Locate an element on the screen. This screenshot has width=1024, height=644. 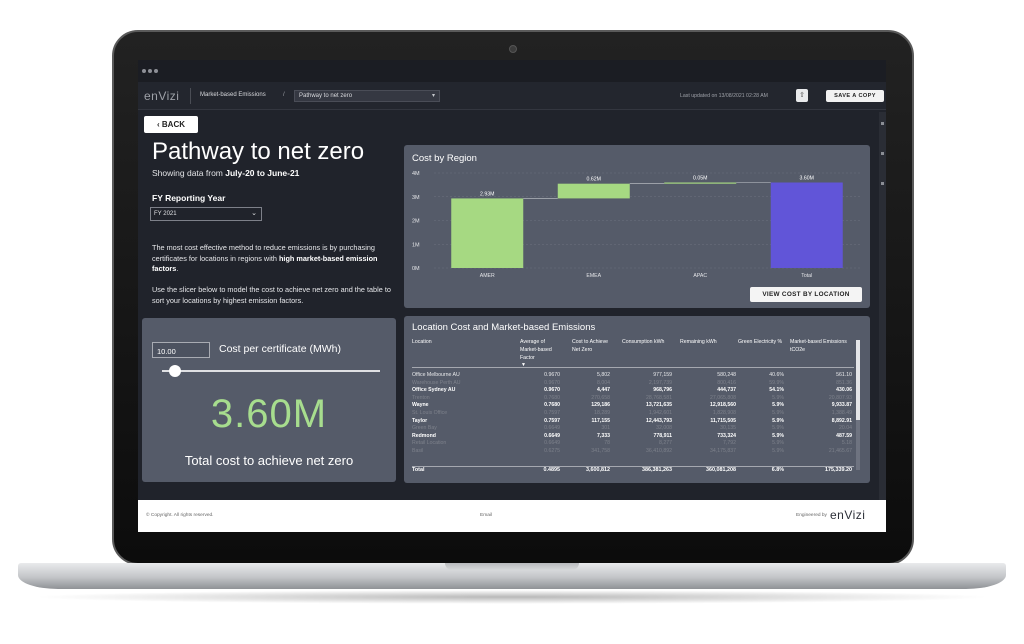
table-cell: 20,807.93 is located at coordinates (840, 397).